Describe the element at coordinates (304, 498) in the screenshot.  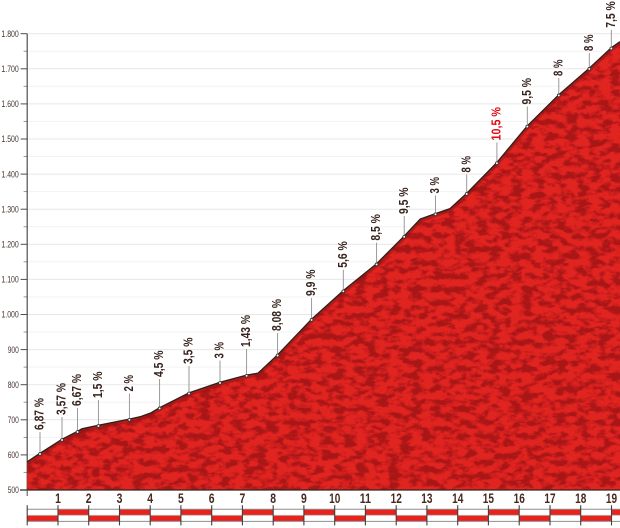
I see `svg-text: 9` at that location.